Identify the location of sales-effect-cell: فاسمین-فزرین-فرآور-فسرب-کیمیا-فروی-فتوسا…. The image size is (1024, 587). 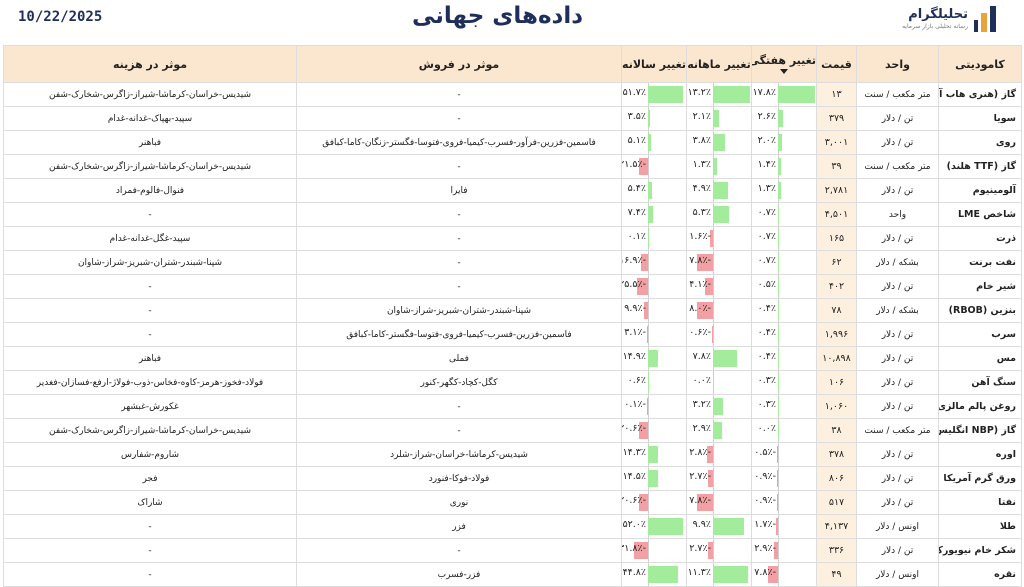
(459, 142).